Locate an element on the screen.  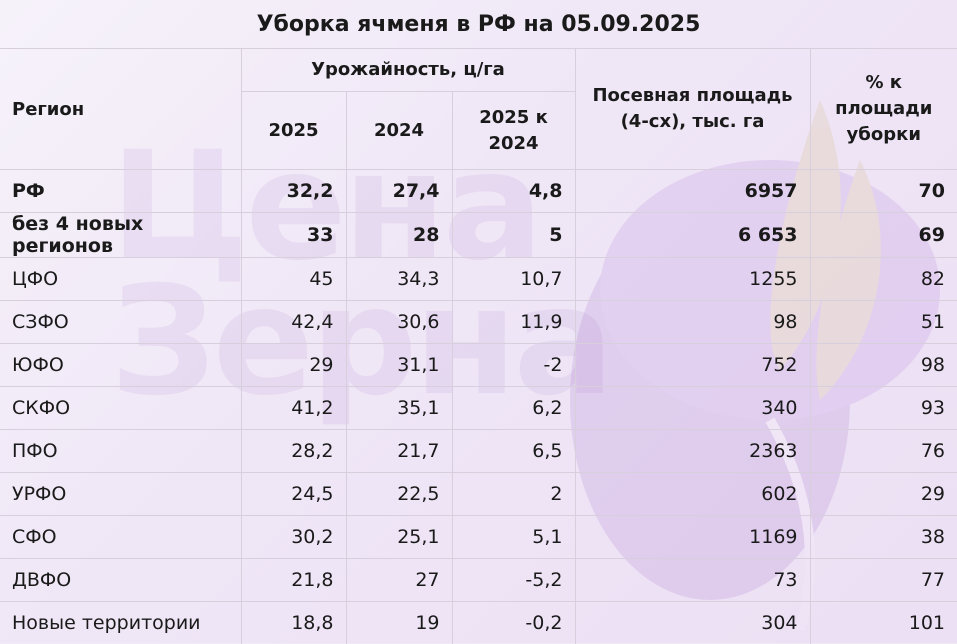
cell-yield-diff: 11,9 is located at coordinates (513, 322).